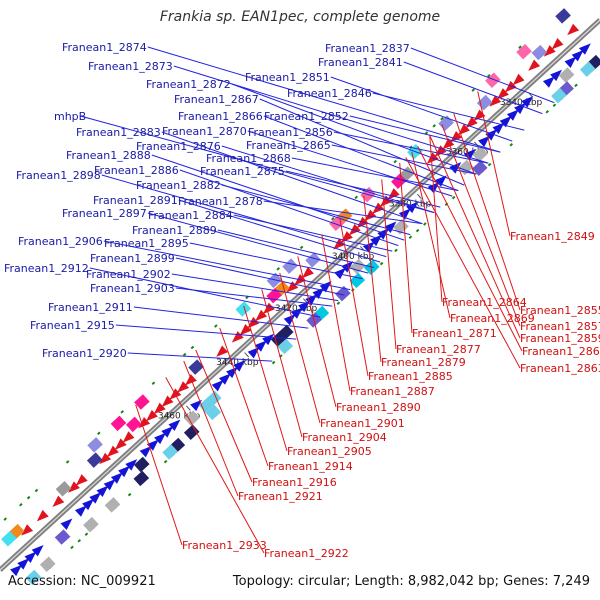 The height and width of the screenshot is (600, 600). Describe the element at coordinates (294, 482) in the screenshot. I see `reverse-gene-label: Franean1_2916` at that location.